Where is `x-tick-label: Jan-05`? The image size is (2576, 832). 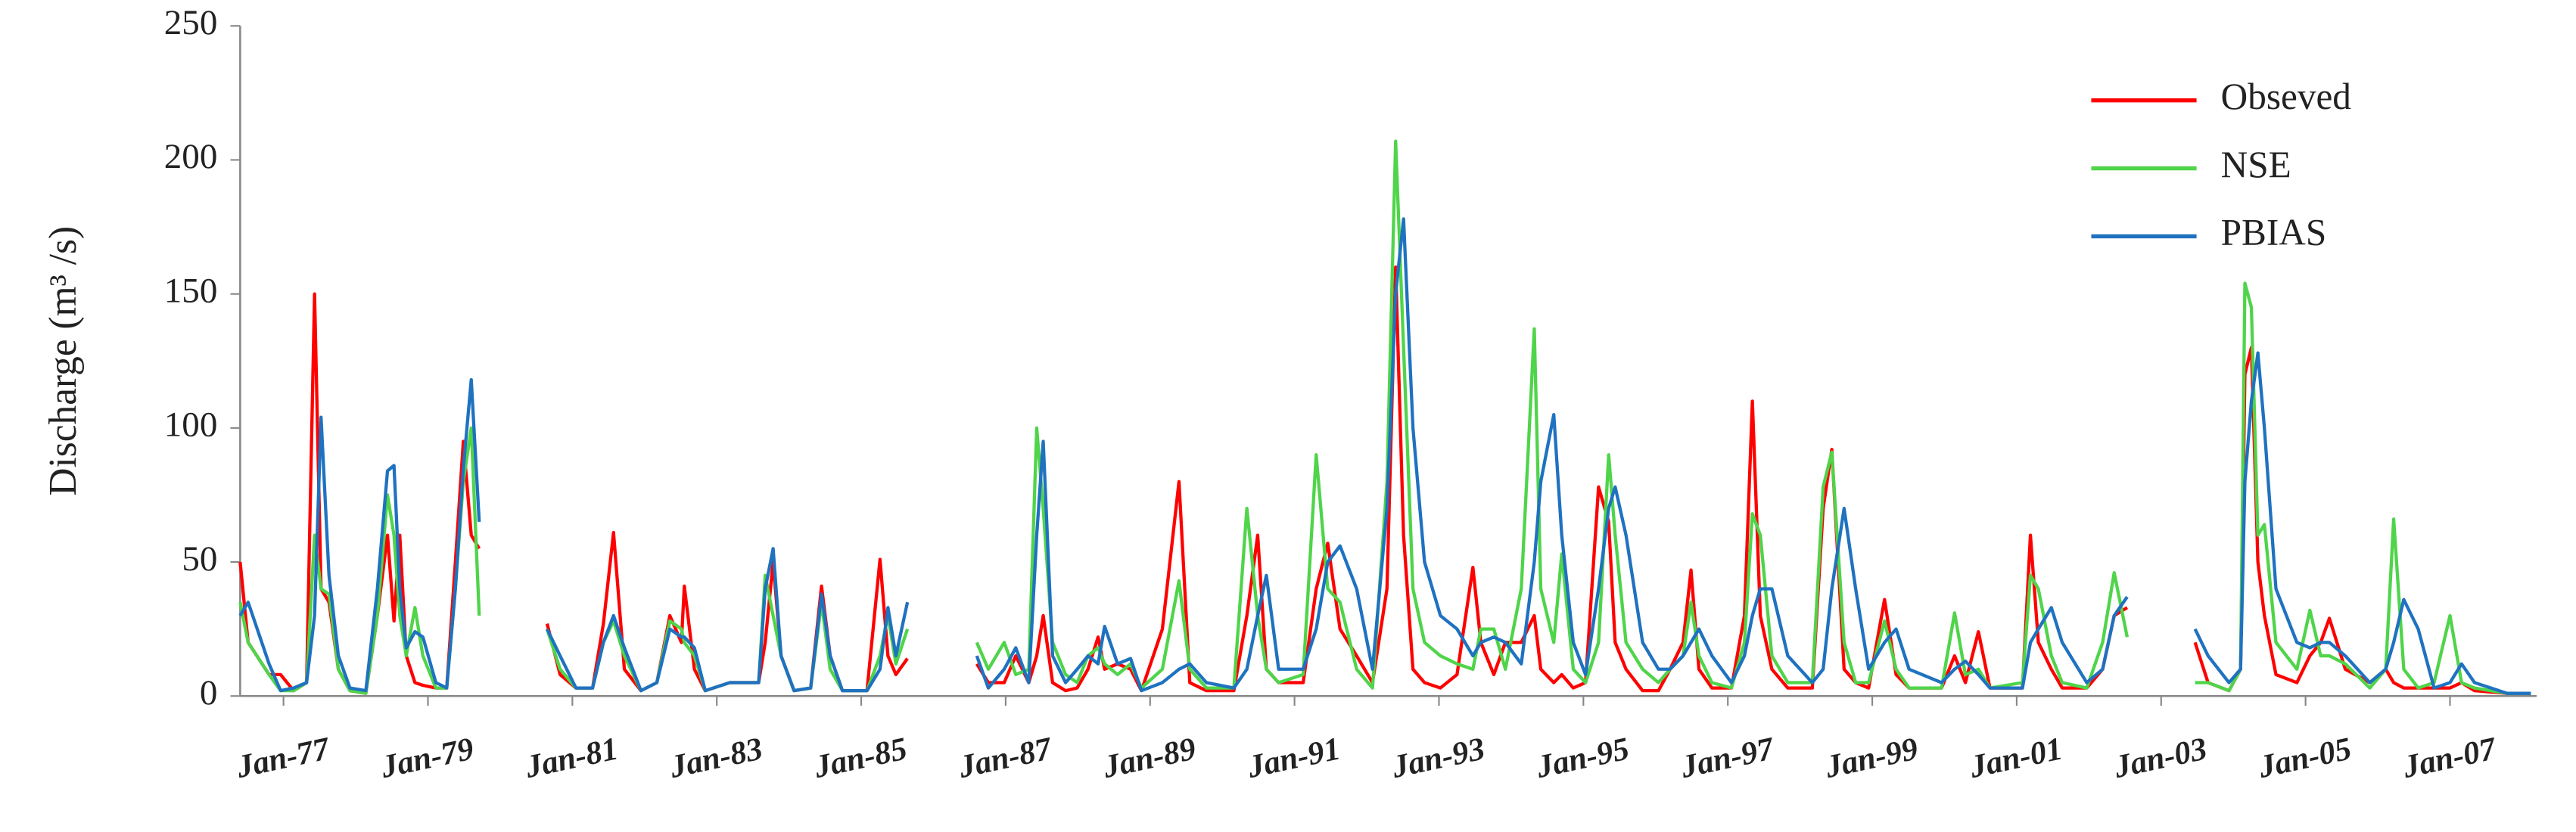
x-tick-label: Jan-05 is located at coordinates (2305, 758).